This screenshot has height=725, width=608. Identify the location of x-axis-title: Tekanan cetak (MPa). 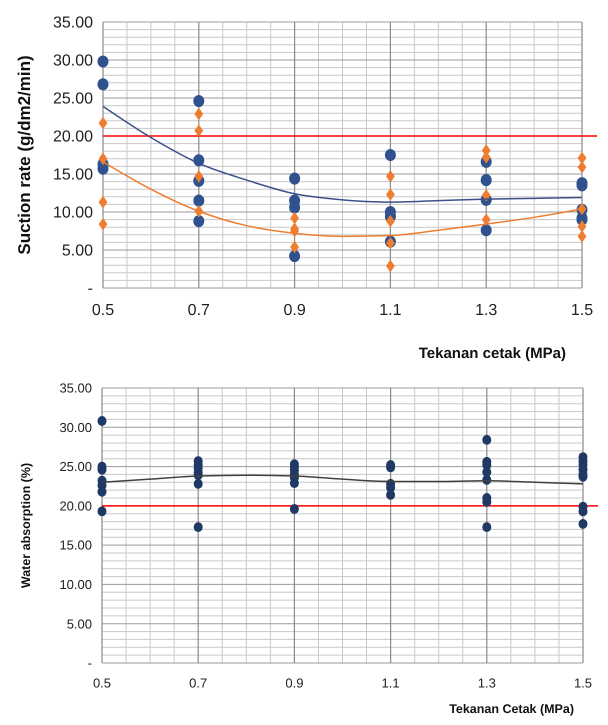
(492, 353).